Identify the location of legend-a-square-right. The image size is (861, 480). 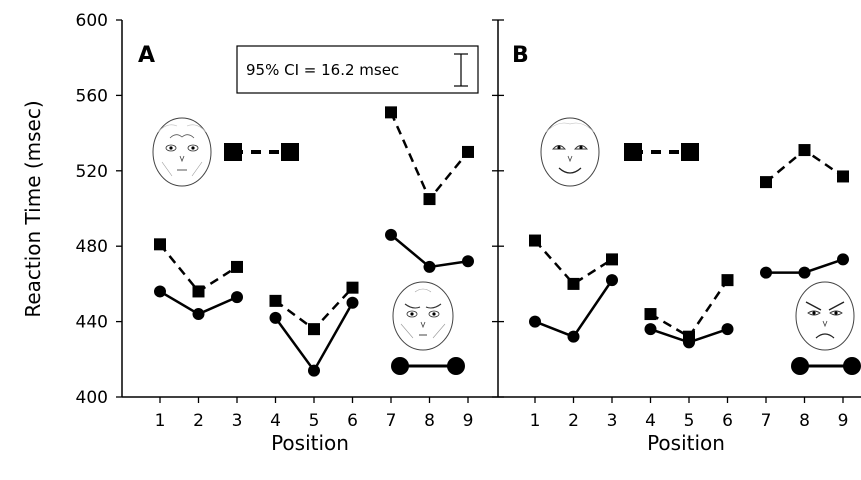
(290, 152).